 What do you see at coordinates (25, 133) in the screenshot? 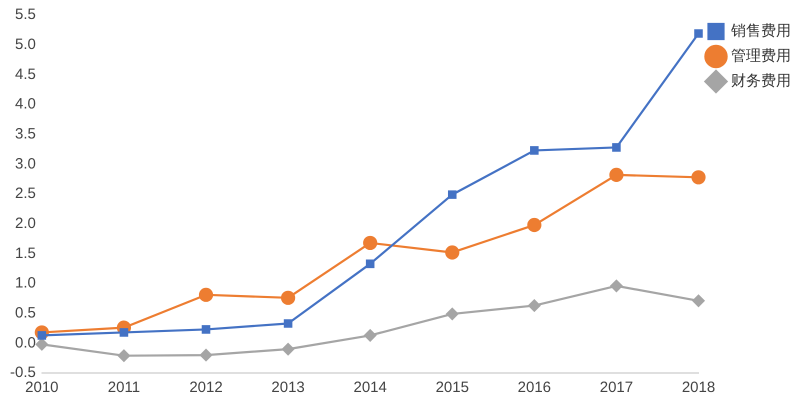
I see `y-tick-label: 3.5` at bounding box center [25, 133].